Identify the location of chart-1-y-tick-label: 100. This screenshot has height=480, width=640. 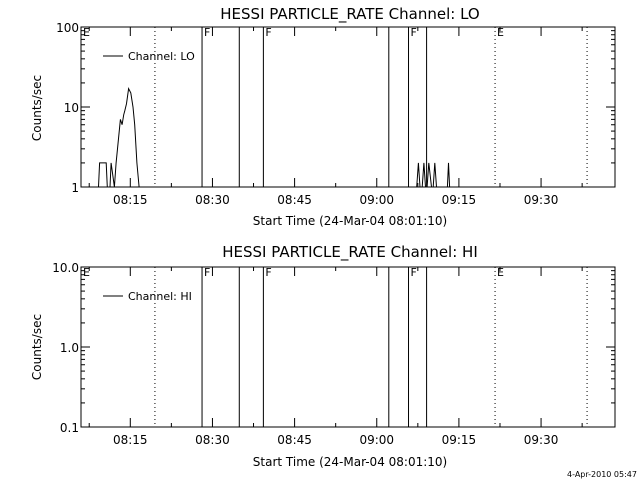
(67, 28).